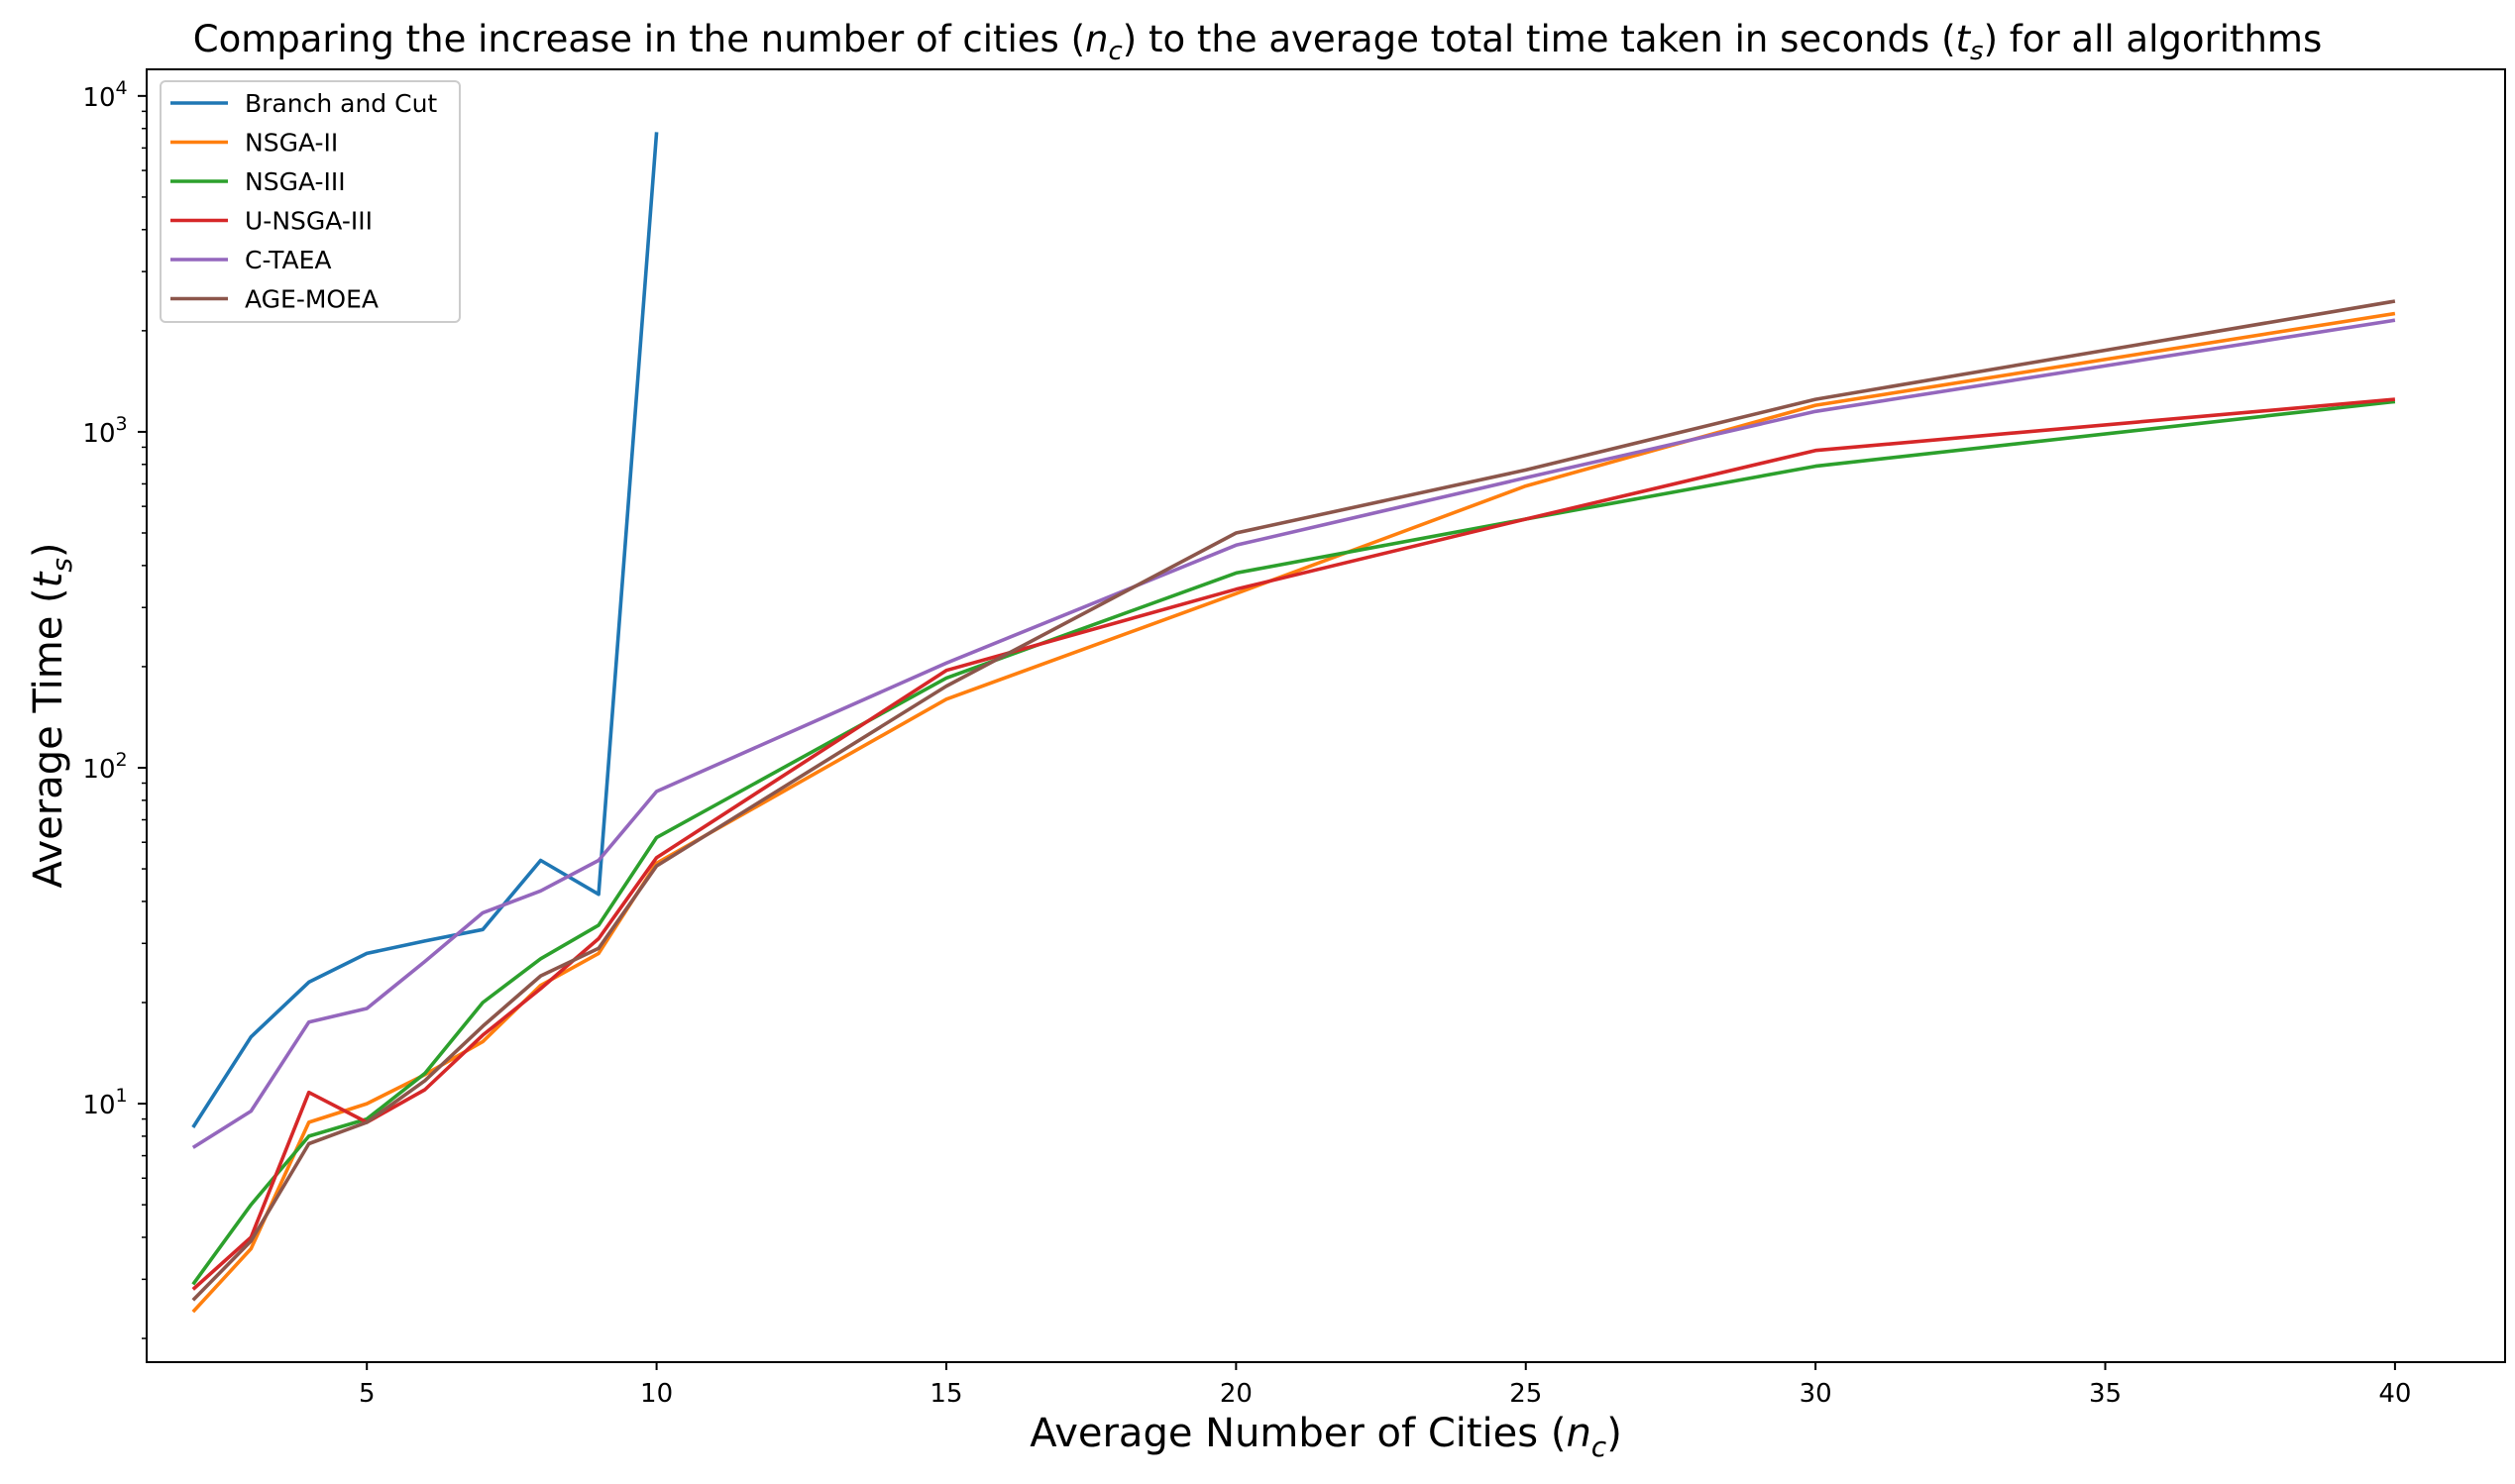 Image resolution: width=2515 pixels, height=1484 pixels. I want to click on y-tick-label: 10³, so click(104, 431).